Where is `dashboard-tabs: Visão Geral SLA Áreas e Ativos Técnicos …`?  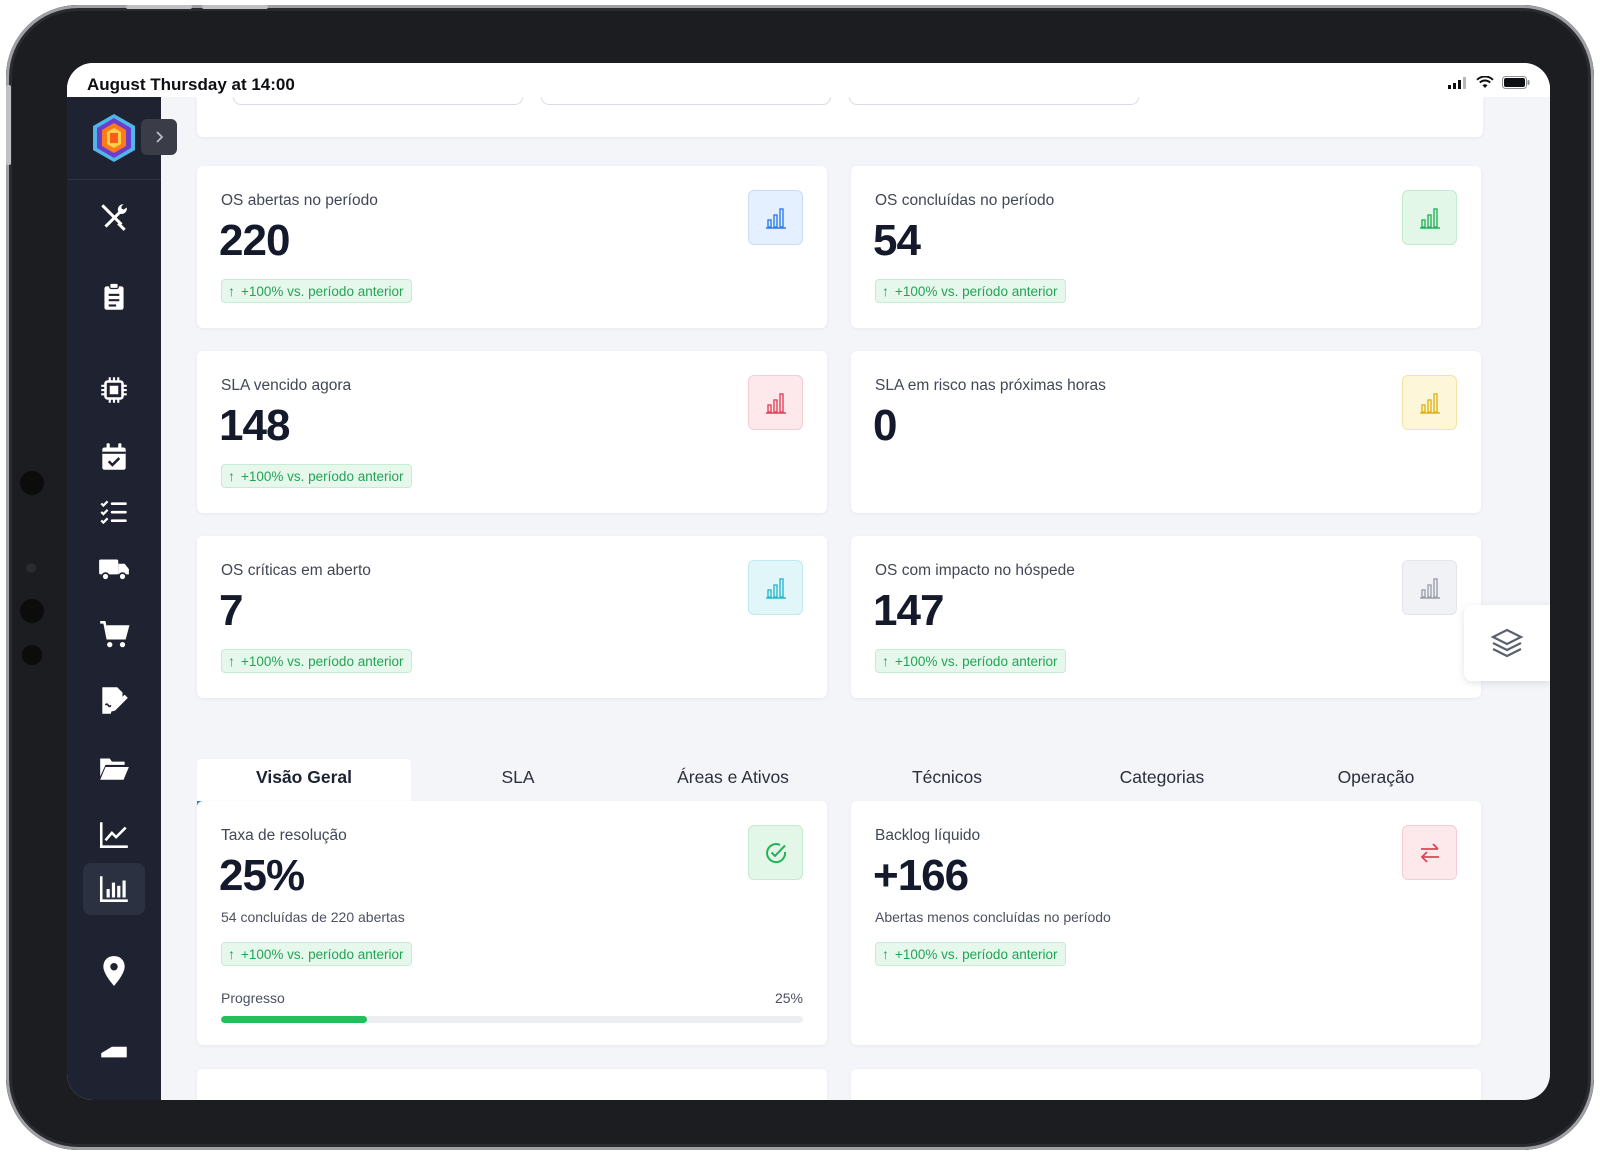 dashboard-tabs: Visão Geral SLA Áreas e Ativos Técnicos … is located at coordinates (840, 782).